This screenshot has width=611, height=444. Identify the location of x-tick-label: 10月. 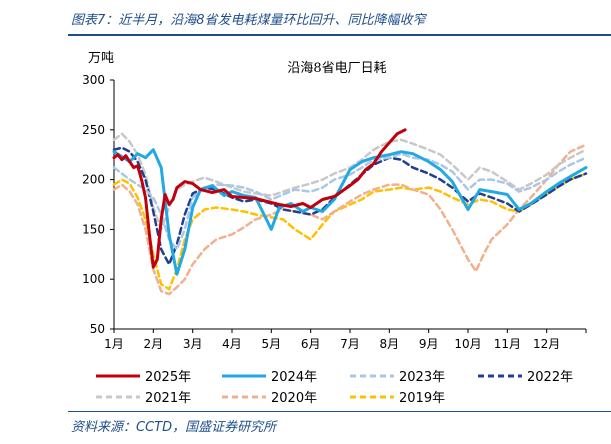
(467, 344).